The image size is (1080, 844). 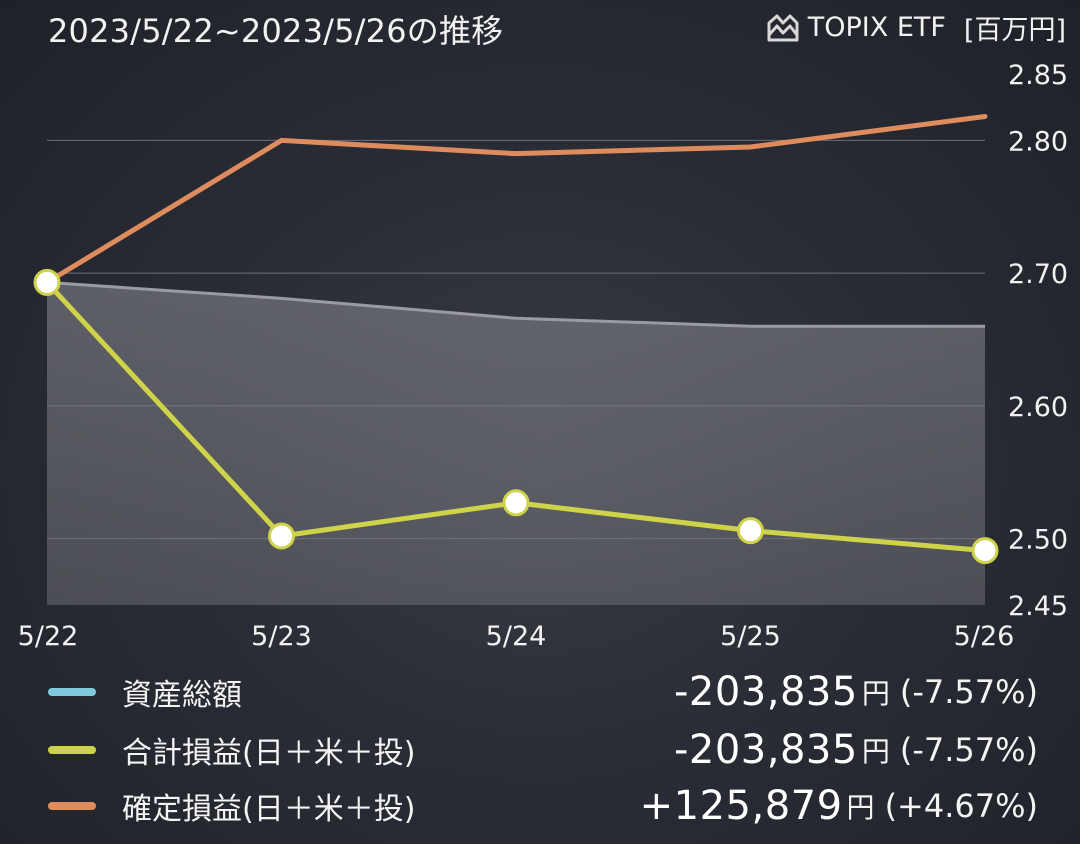 I want to click on legend-row-total-assets: 資産総額 -203,835 円 (-7.57%), so click(x=543, y=692).